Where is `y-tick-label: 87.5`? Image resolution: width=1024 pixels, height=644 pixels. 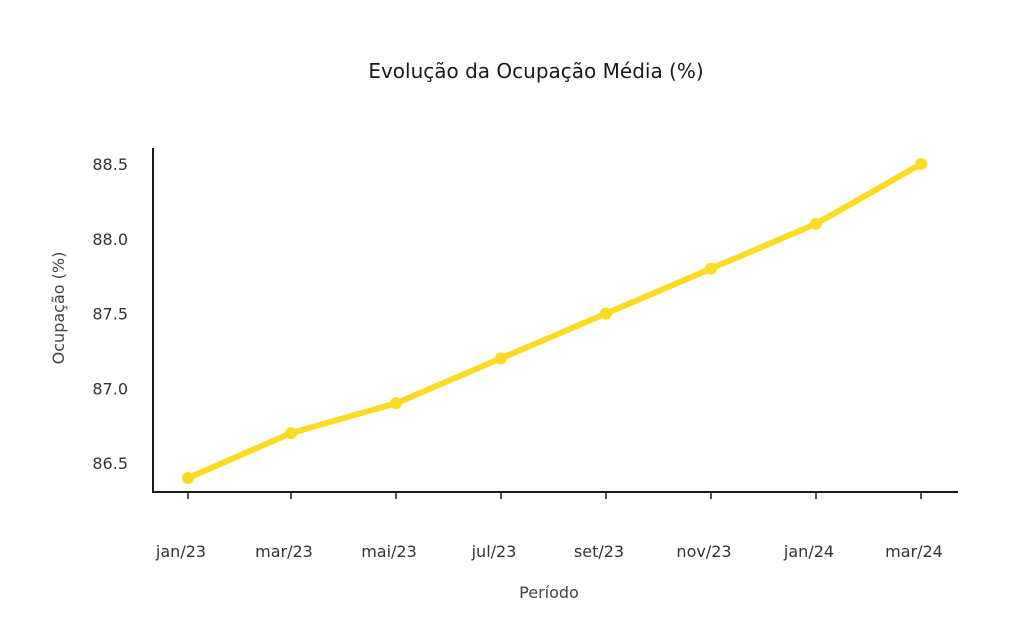
y-tick-label: 87.5 is located at coordinates (110, 314).